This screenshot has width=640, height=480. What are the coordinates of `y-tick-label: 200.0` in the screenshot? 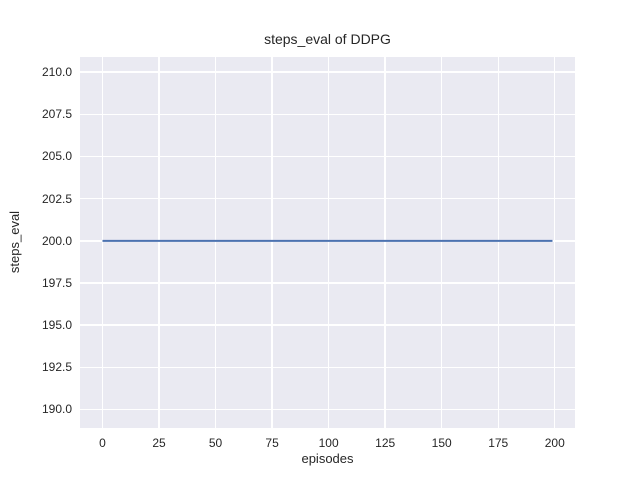 It's located at (56, 240).